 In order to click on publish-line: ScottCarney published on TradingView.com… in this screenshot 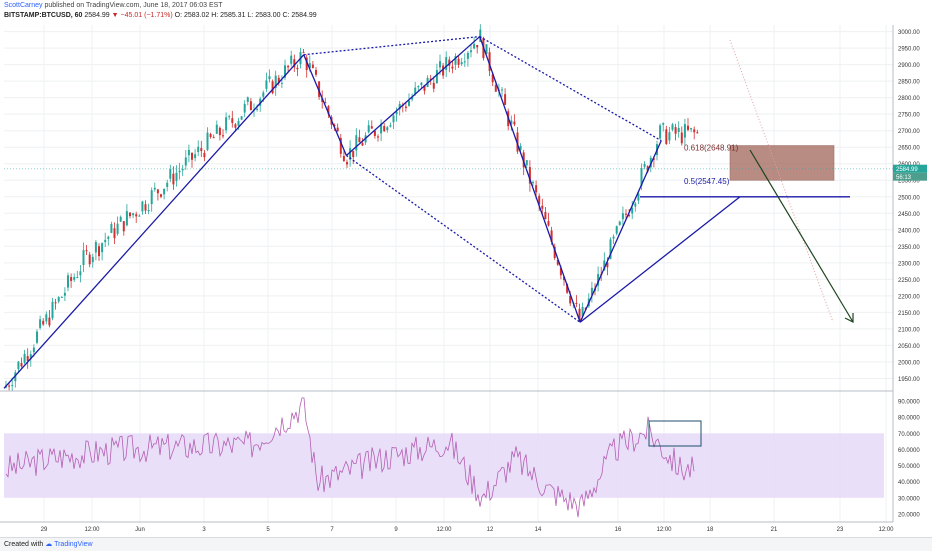, I will do `click(113, 5)`.